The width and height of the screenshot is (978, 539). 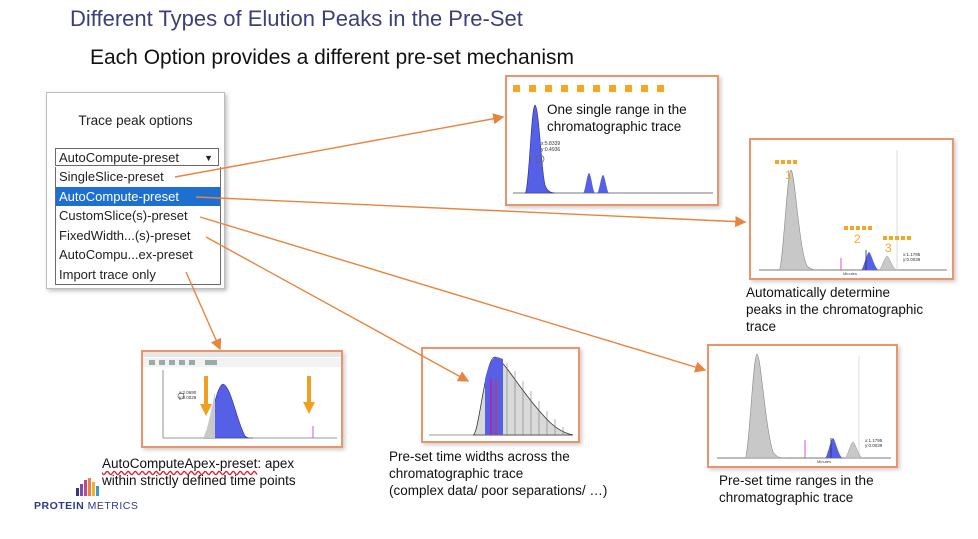 I want to click on autocompute-thumbnail: 1 2 3 x:1.1795 y:0.0039 Minutes, so click(x=851, y=209).